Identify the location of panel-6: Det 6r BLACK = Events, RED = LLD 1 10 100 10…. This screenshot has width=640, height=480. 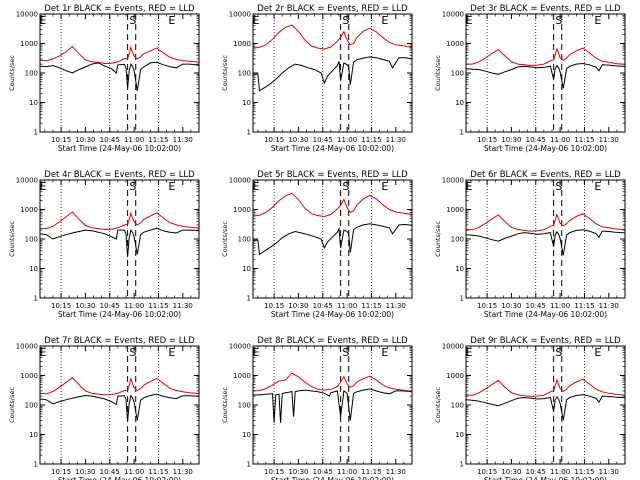
(530, 244).